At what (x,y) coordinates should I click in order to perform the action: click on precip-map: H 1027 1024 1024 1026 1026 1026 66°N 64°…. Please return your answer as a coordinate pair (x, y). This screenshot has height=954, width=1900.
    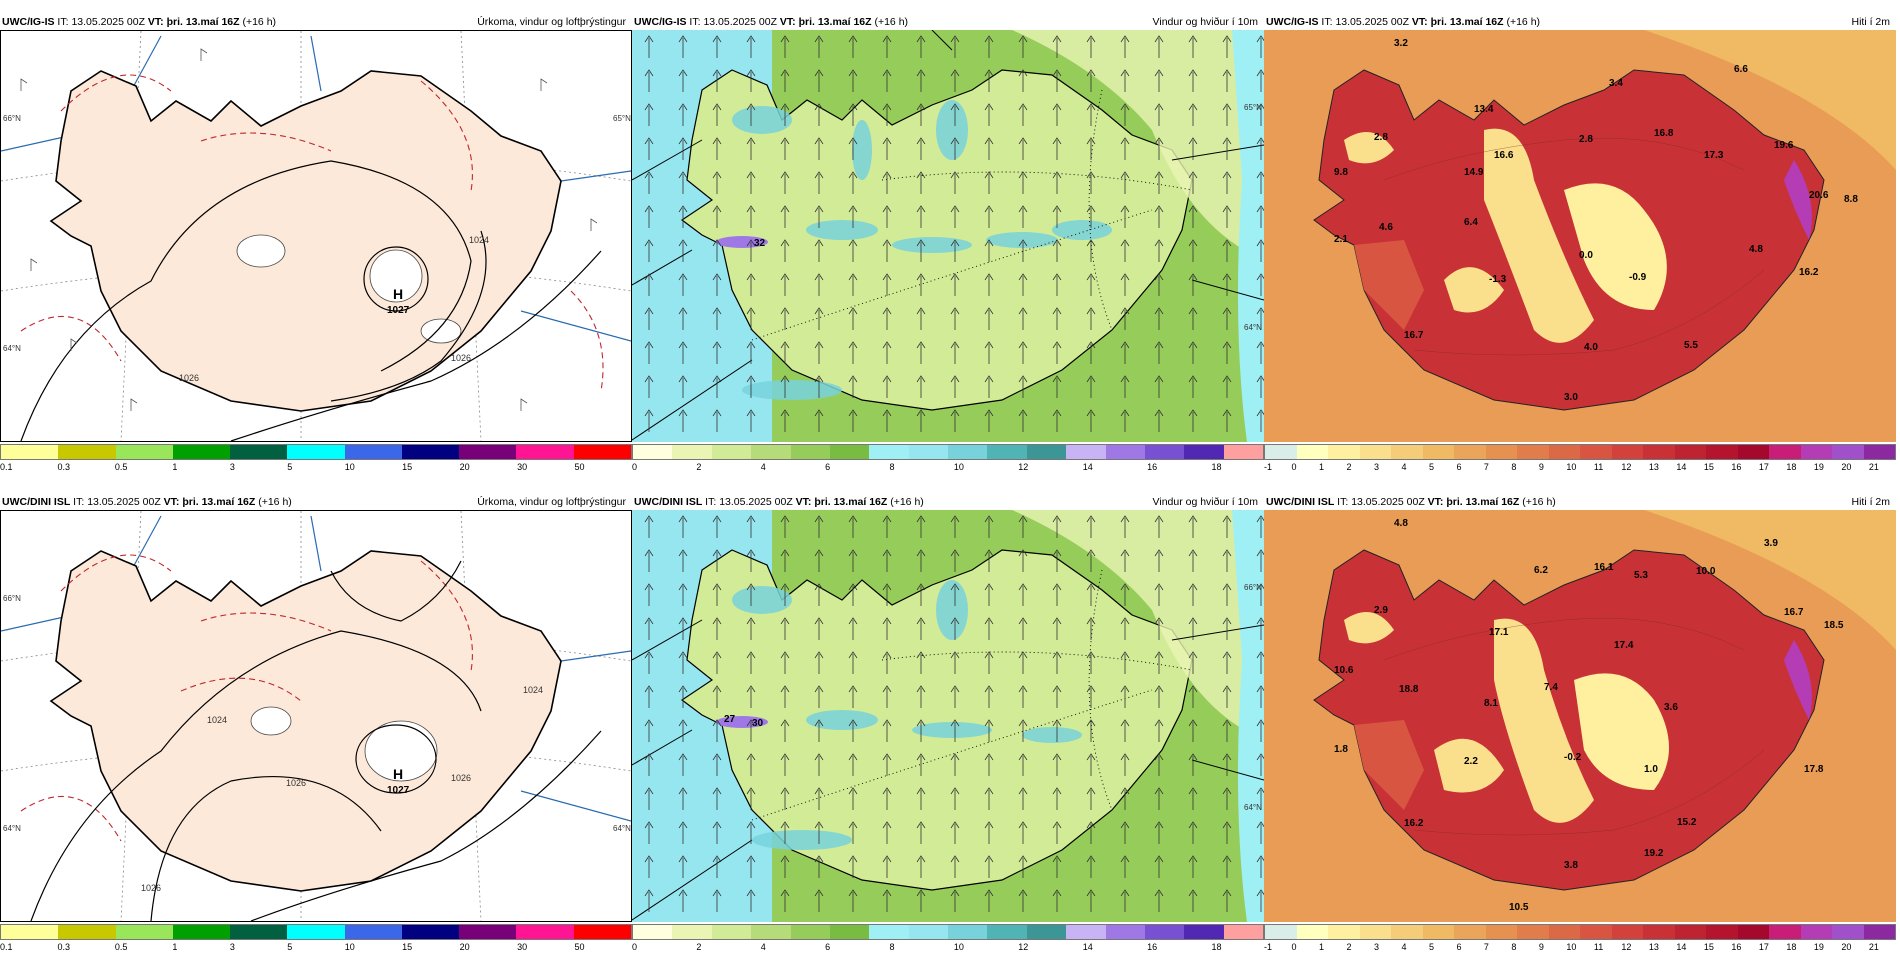
    Looking at the image, I should click on (316, 716).